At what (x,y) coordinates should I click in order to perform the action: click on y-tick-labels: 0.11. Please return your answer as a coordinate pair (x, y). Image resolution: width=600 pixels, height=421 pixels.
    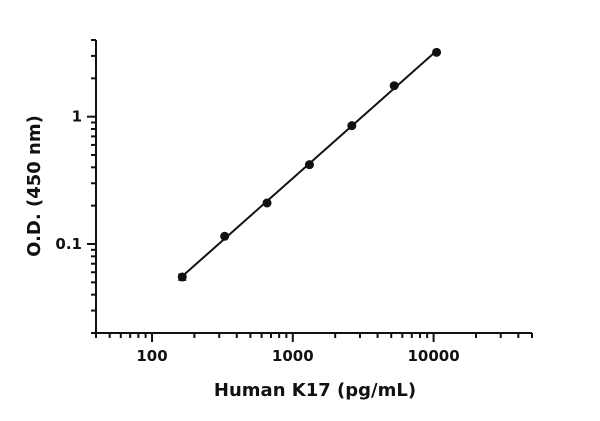
    Looking at the image, I should click on (68, 180).